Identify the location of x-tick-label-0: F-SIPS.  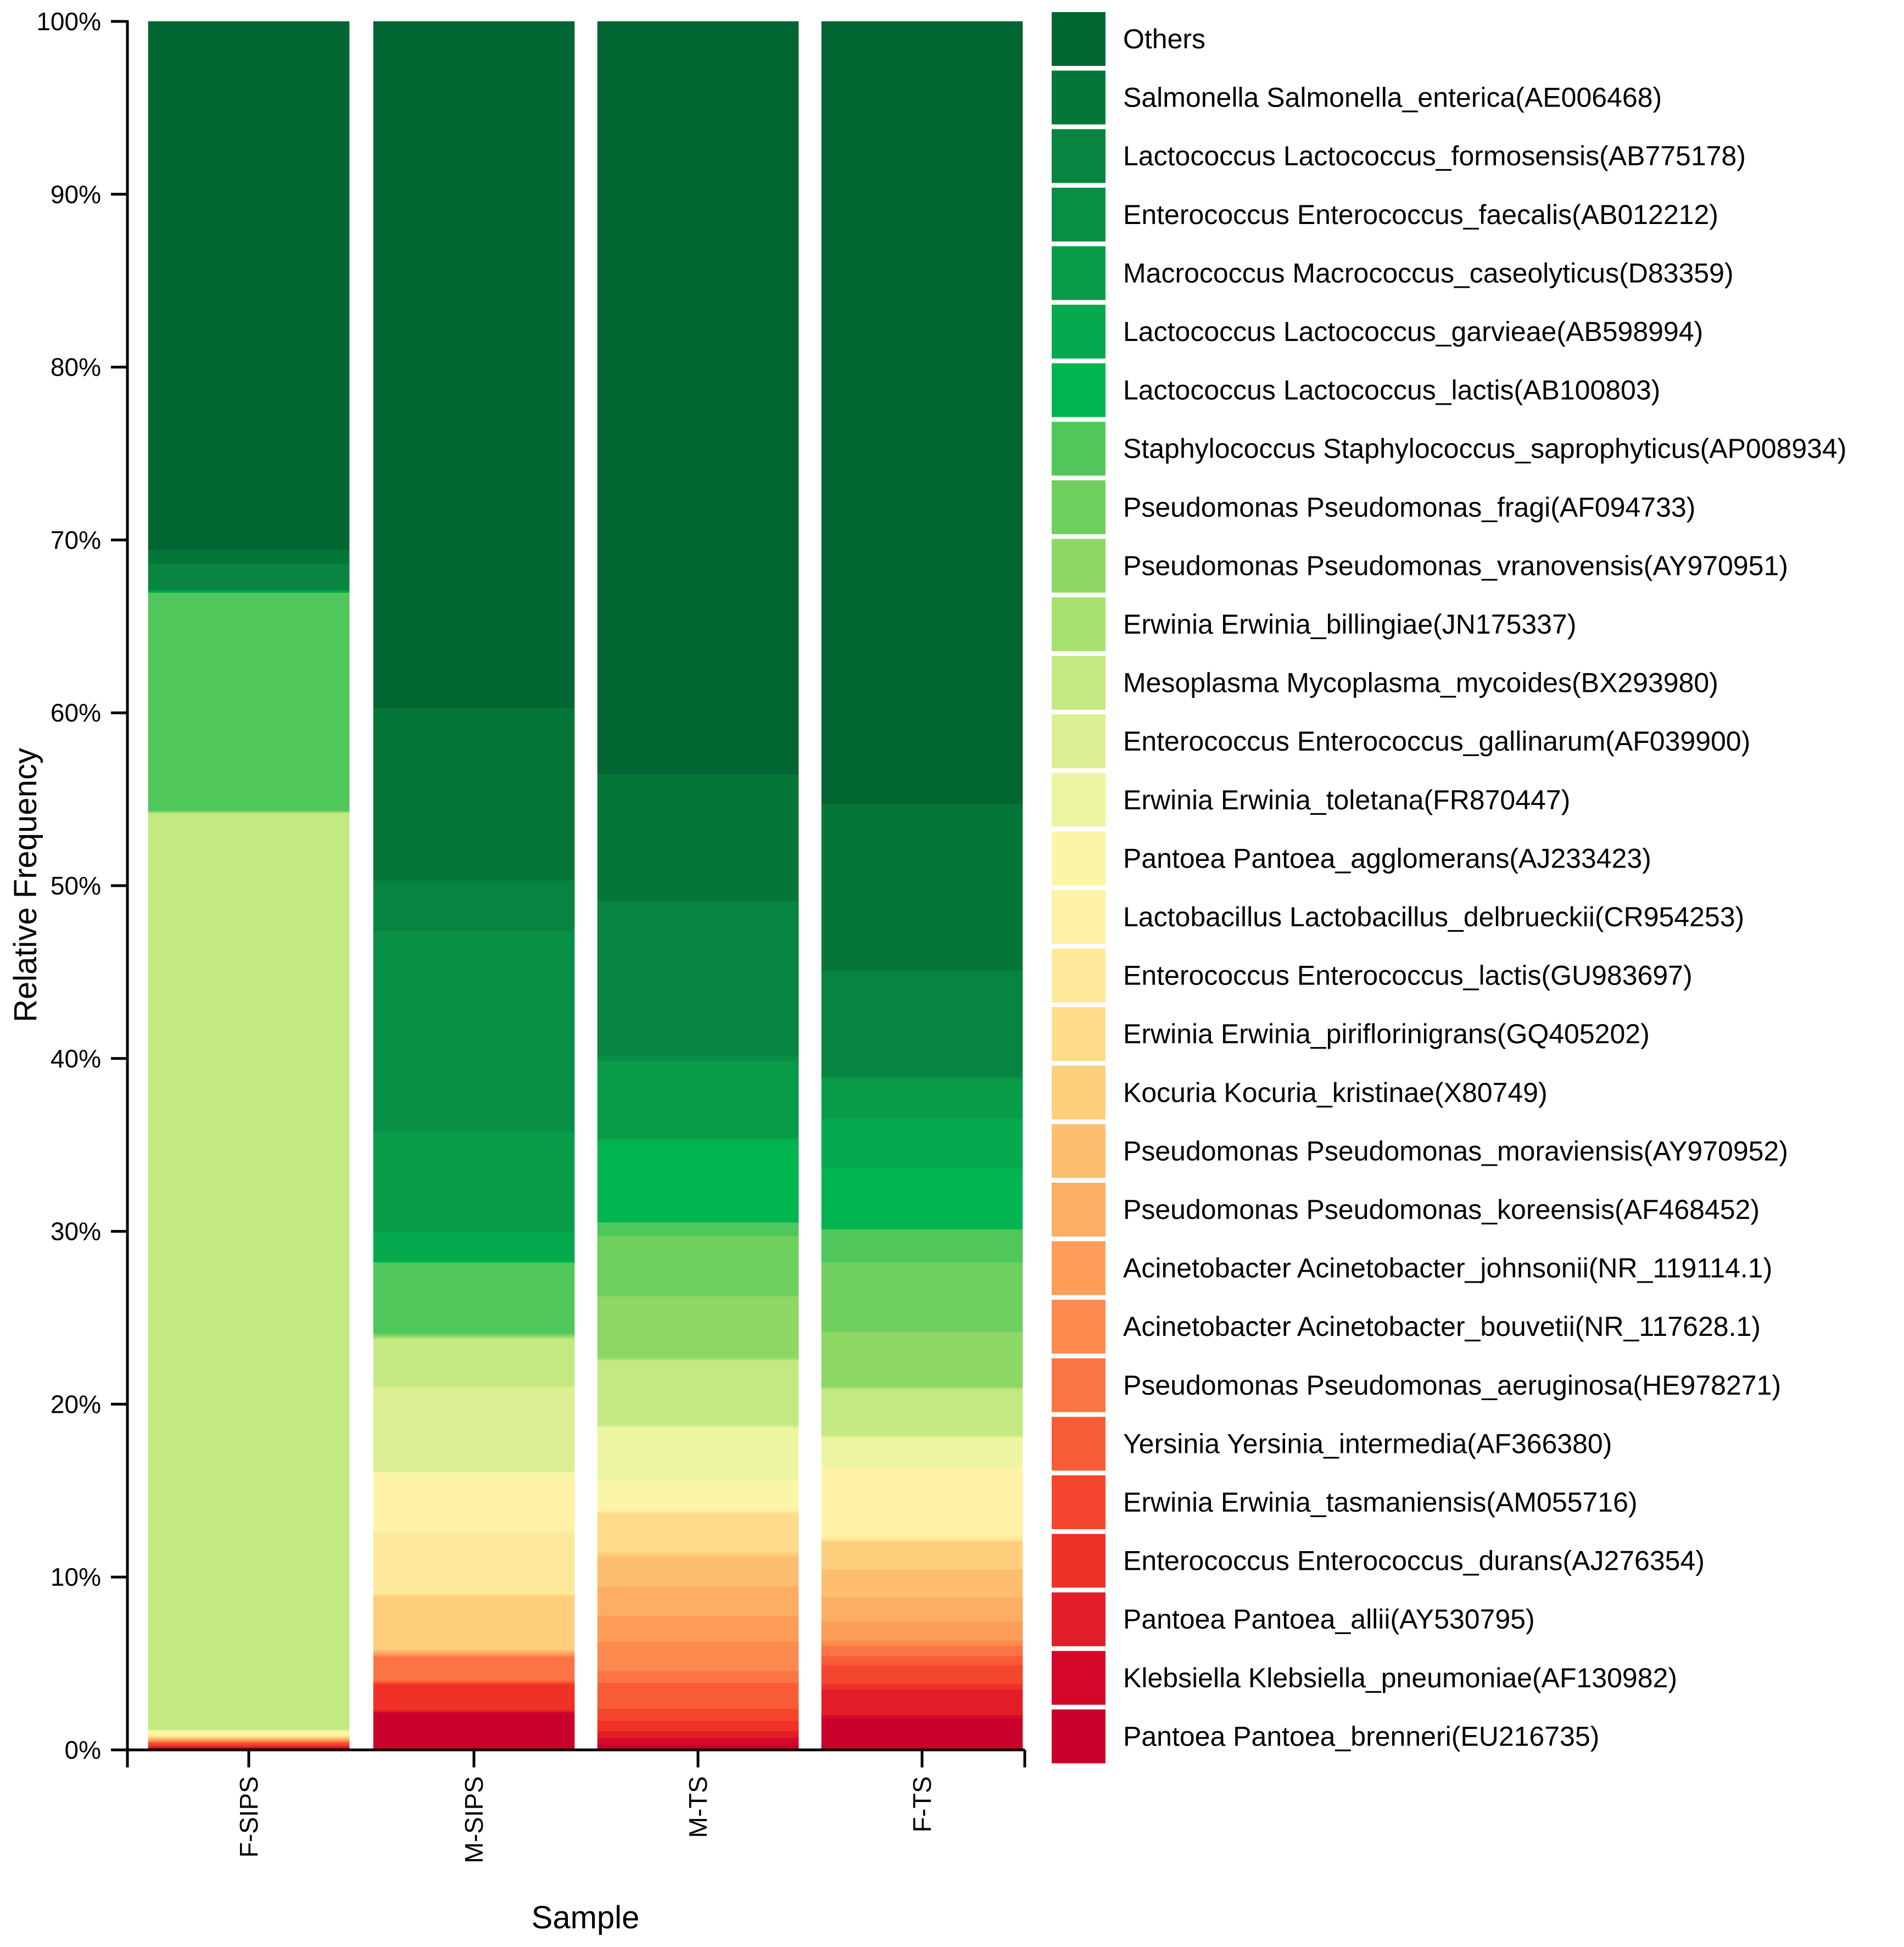
(248, 1817).